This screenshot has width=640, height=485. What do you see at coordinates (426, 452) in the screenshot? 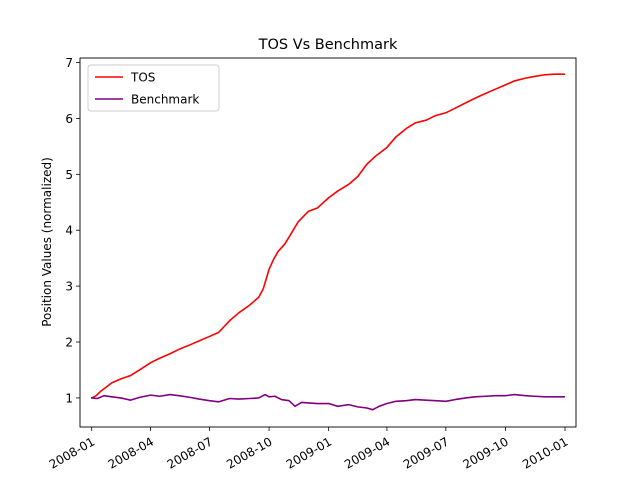
I see `x-tick-label: 2009-07` at bounding box center [426, 452].